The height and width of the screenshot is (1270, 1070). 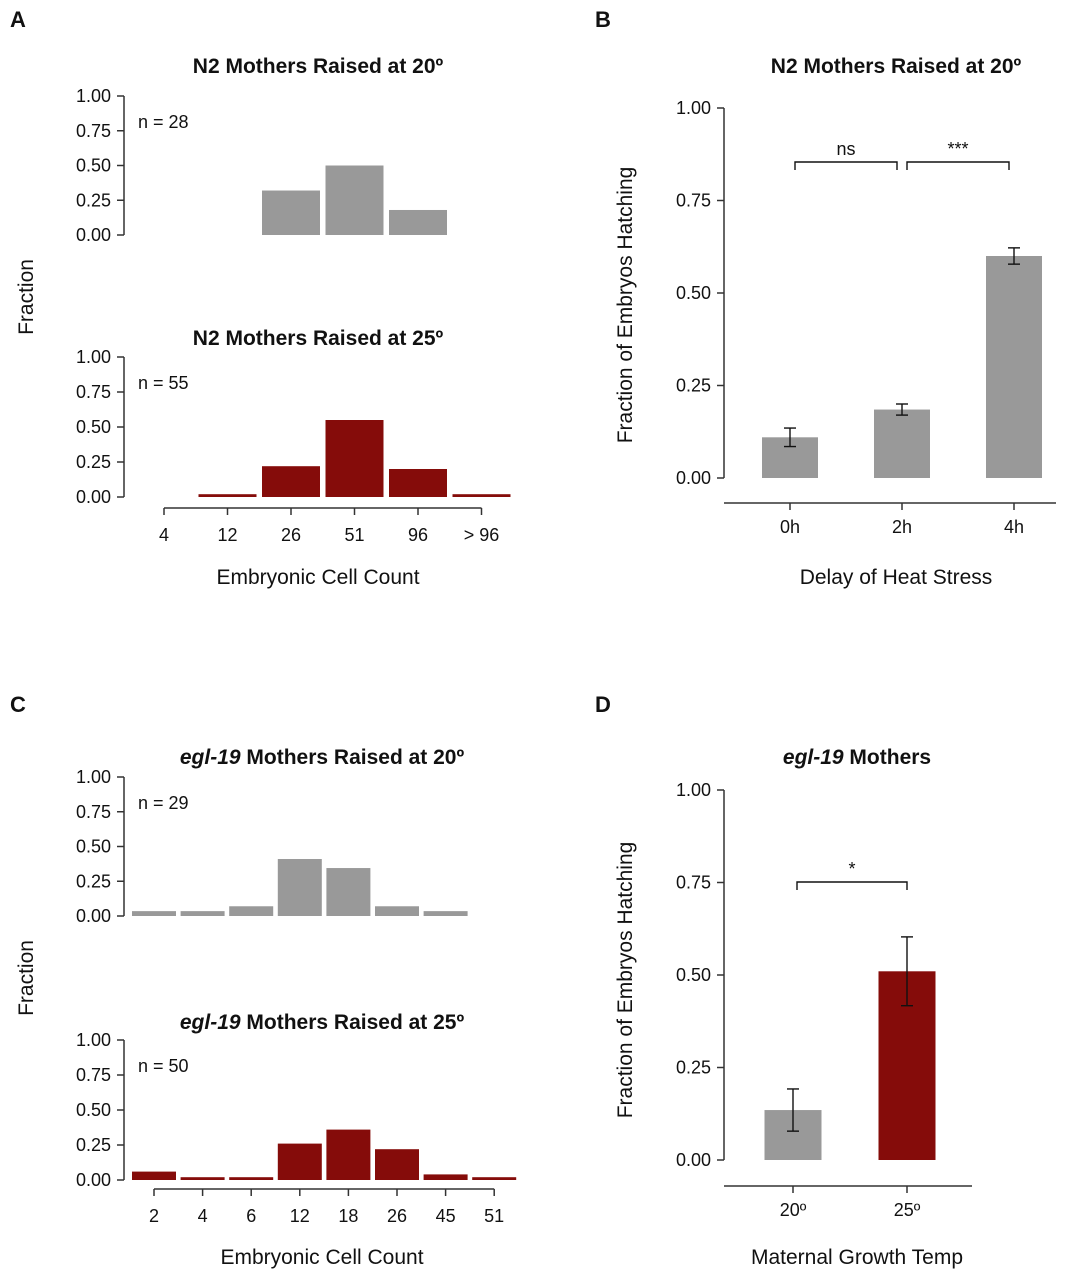 I want to click on c-bottom-title: egl-19 Mothers Raised at 25º, so click(x=322, y=1022).